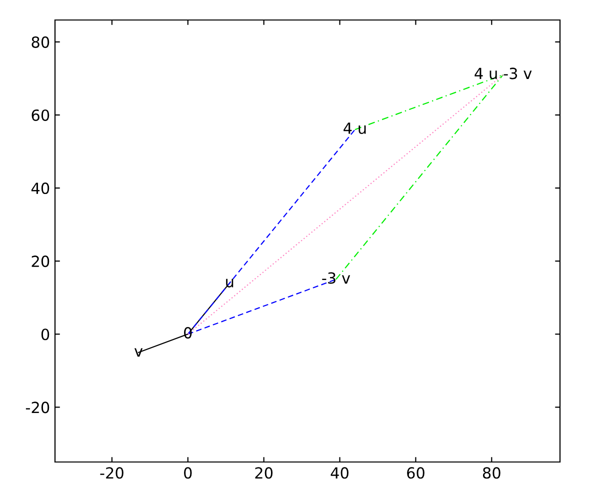  Describe the element at coordinates (355, 128) in the screenshot. I see `annotation: 4 u` at that location.